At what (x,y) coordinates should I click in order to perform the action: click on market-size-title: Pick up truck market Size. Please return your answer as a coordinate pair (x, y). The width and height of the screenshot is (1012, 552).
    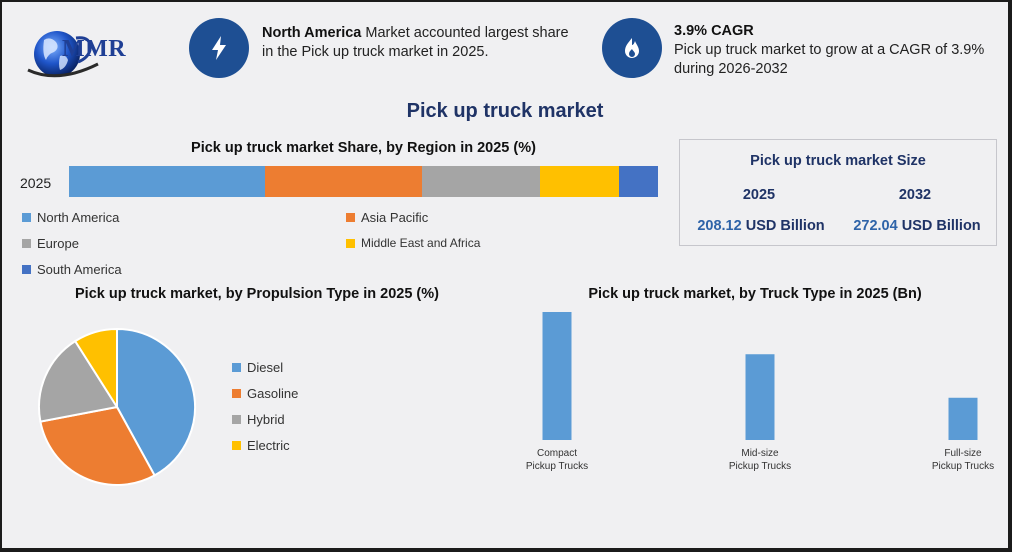
    Looking at the image, I should click on (838, 161).